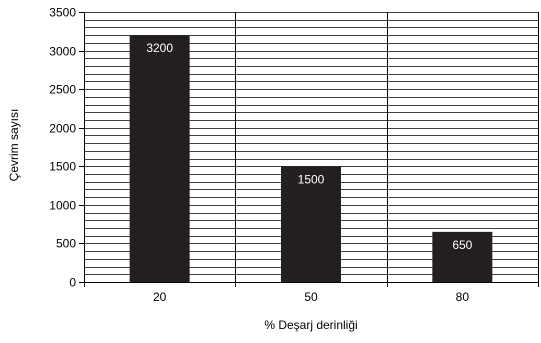 Image resolution: width=541 pixels, height=343 pixels. I want to click on y-tick-label: 3000, so click(62, 52).